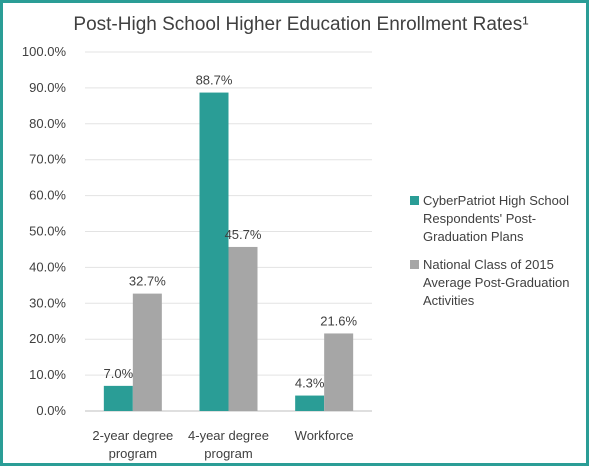  Describe the element at coordinates (47, 195) in the screenshot. I see `y-tick-label: 60.0%` at that location.